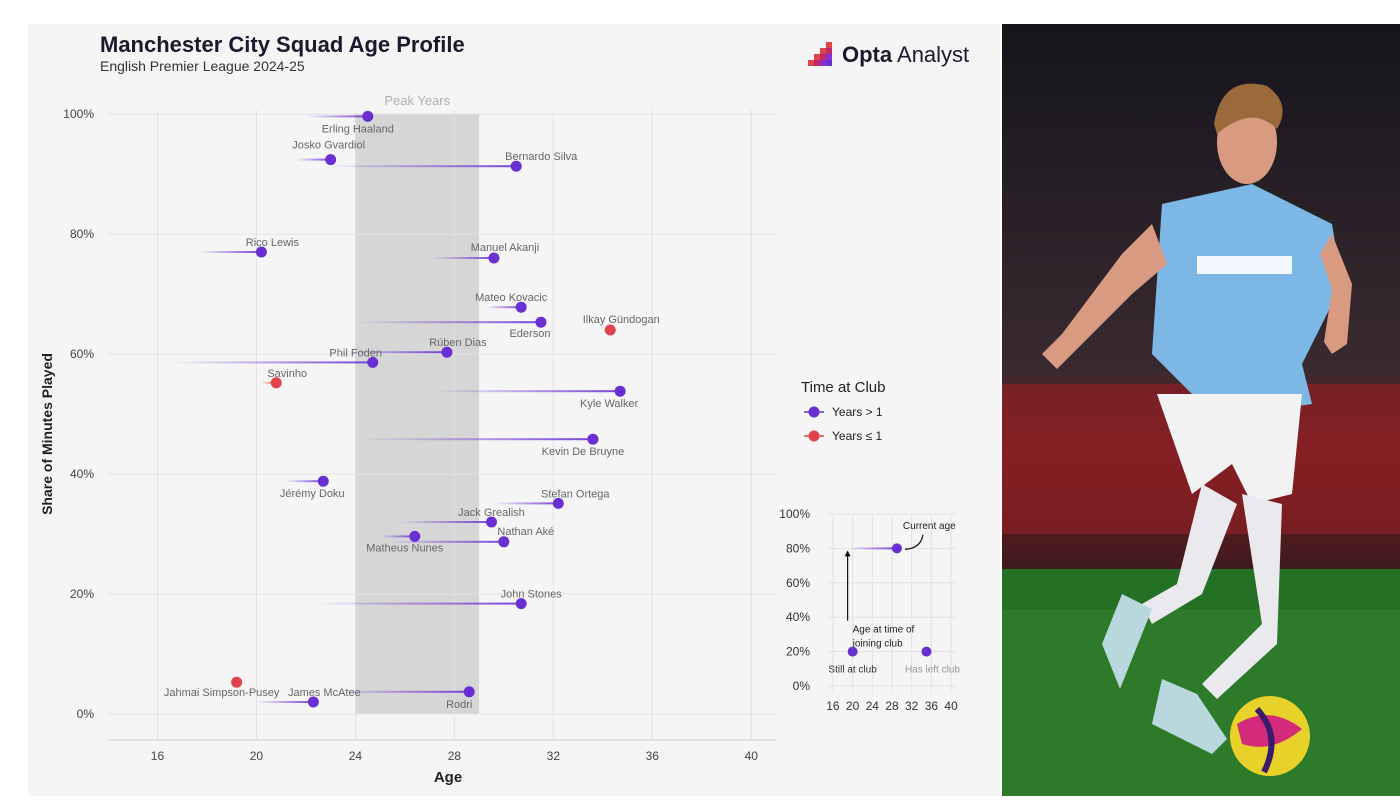 The image size is (1400, 800). I want to click on key-x-tick-label: 40, so click(951, 706).